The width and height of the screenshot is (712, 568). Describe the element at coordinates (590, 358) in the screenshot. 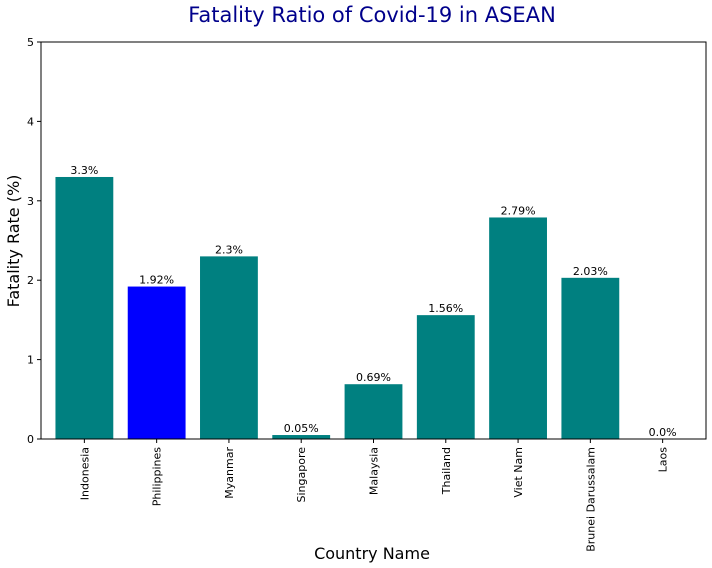

I see `bar-brunei-darussalam` at that location.